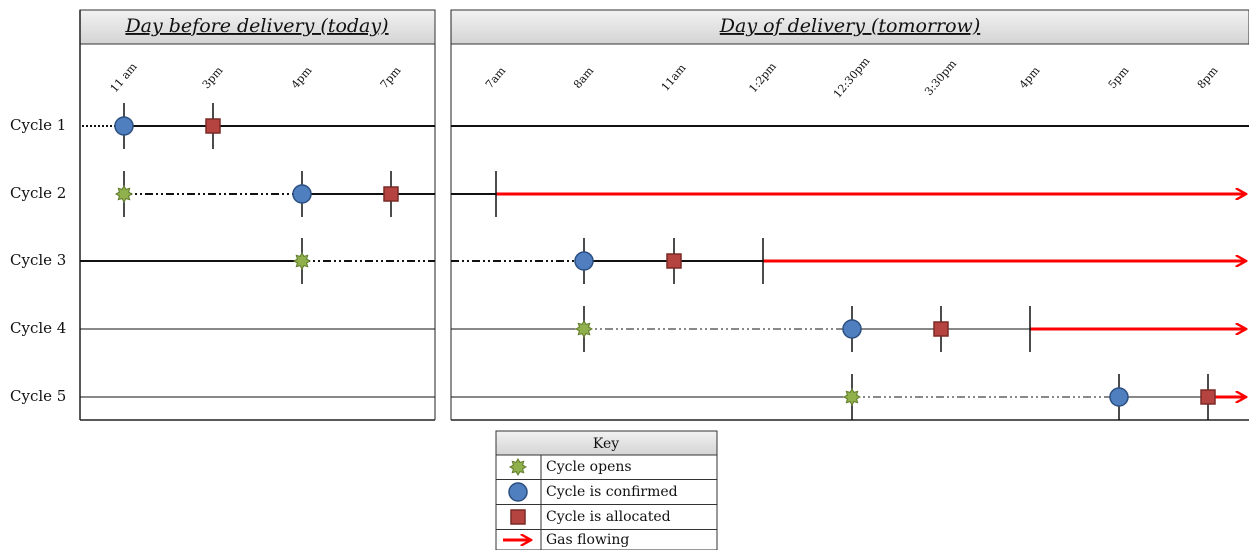 The height and width of the screenshot is (550, 1249). I want to click on cycle-label: Cycle 2, so click(38, 193).